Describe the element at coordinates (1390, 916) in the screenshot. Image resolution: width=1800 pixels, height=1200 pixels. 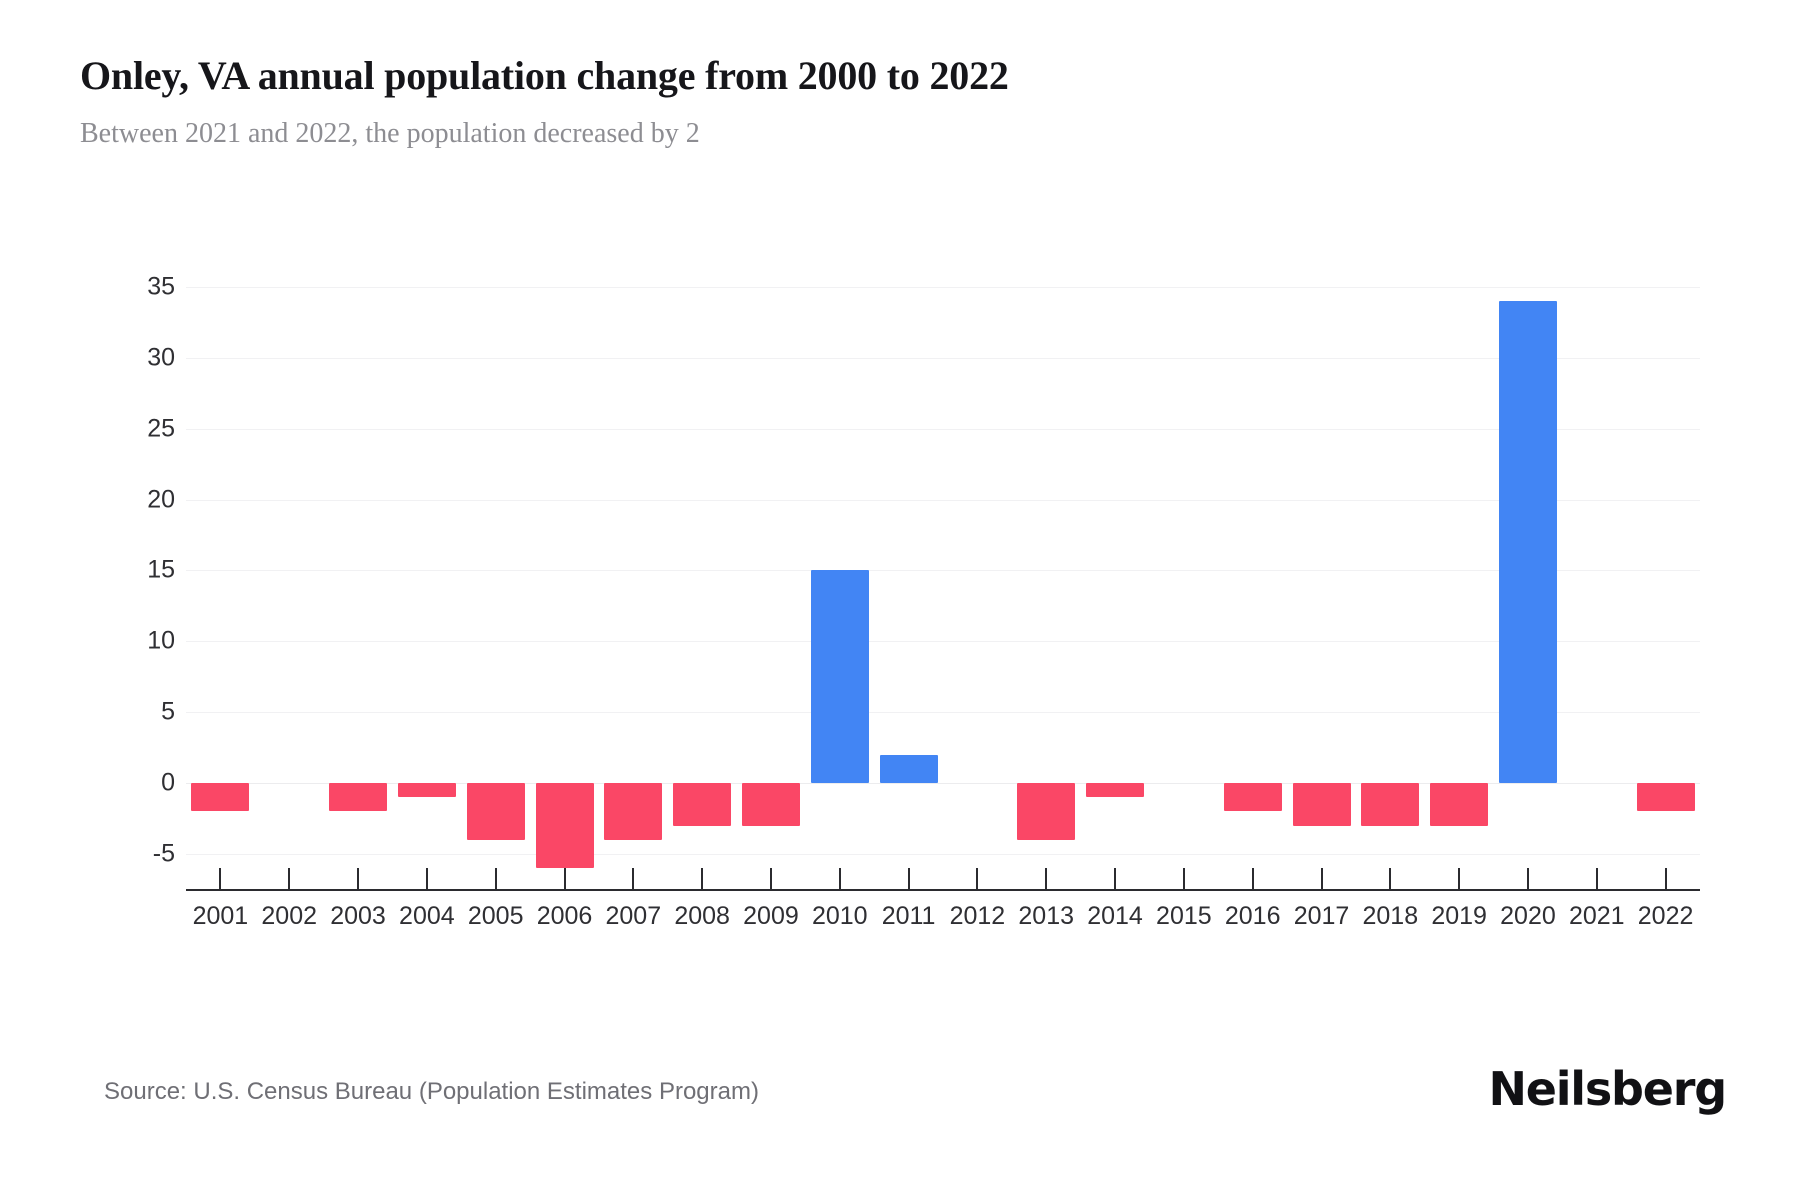
I see `x-axis-tick-label: 2018` at that location.